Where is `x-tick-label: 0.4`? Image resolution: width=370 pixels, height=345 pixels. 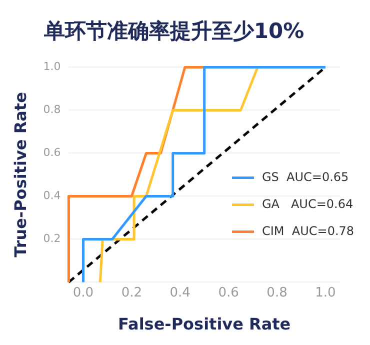
x-tick-label: 0.4 is located at coordinates (180, 292).